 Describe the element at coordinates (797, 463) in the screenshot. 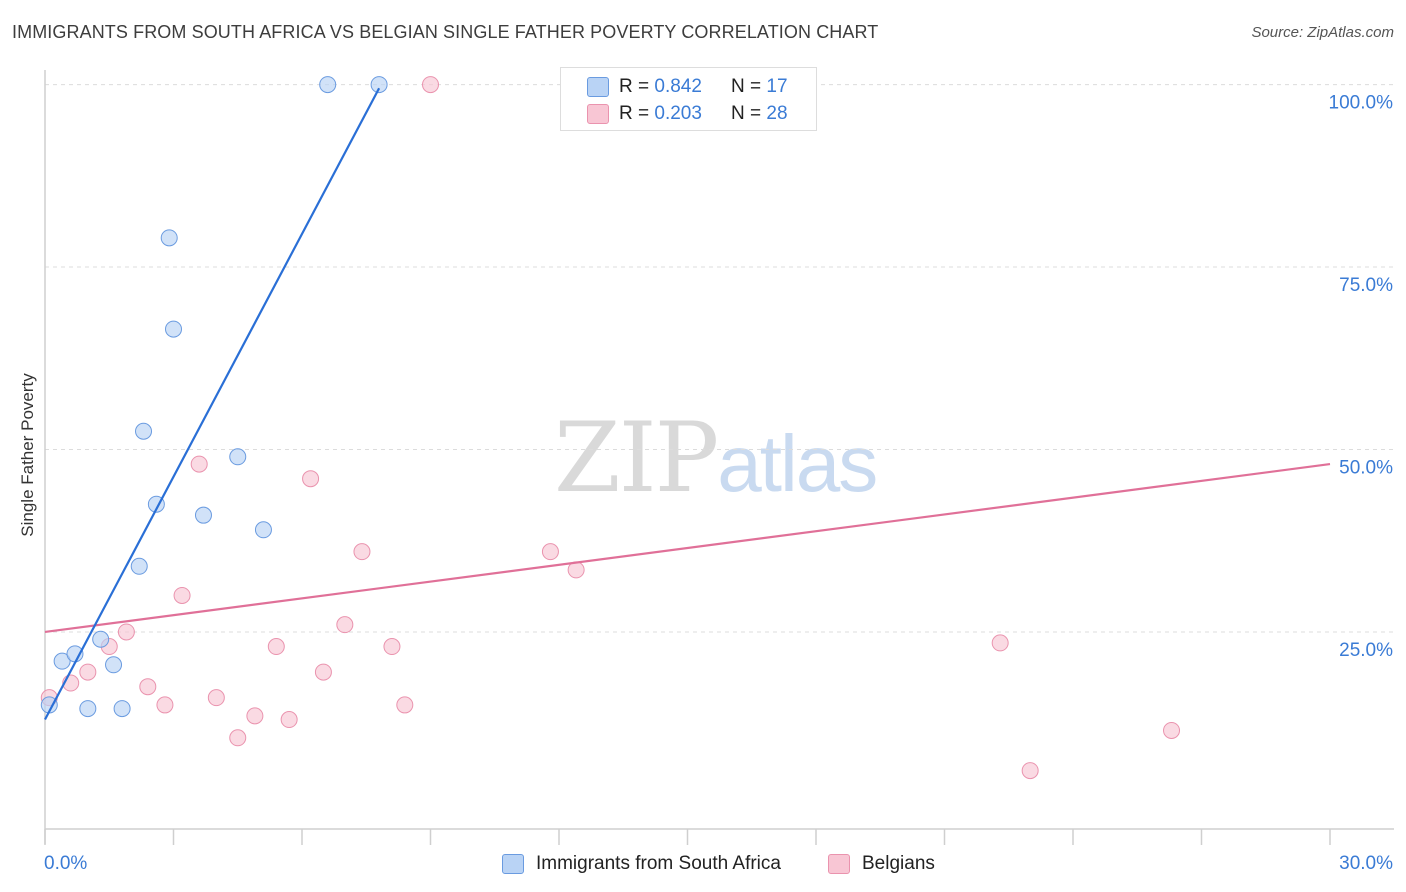

I see `watermark-atlas: atlas` at that location.